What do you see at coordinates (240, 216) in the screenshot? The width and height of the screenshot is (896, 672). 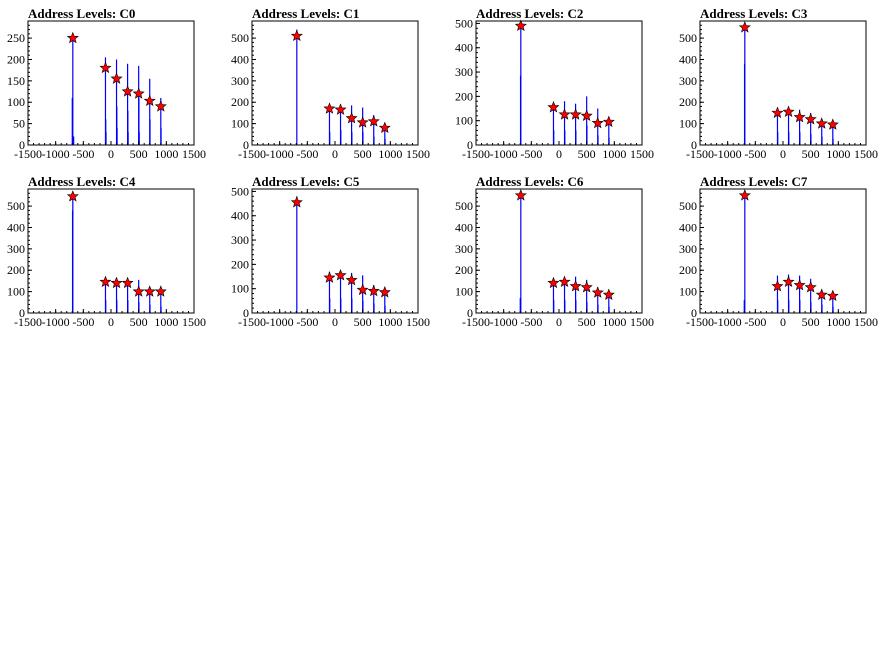 I see `y-tick-label: 400` at bounding box center [240, 216].